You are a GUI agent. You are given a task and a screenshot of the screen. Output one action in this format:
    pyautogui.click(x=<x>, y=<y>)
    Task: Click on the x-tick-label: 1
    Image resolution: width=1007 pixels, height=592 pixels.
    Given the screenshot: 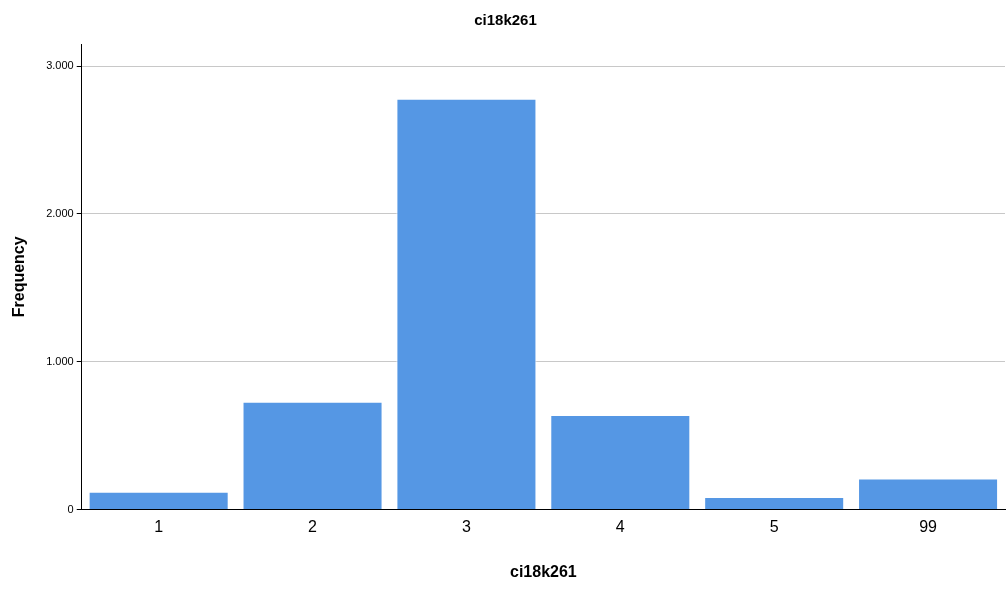 What is the action you would take?
    pyautogui.click(x=159, y=526)
    